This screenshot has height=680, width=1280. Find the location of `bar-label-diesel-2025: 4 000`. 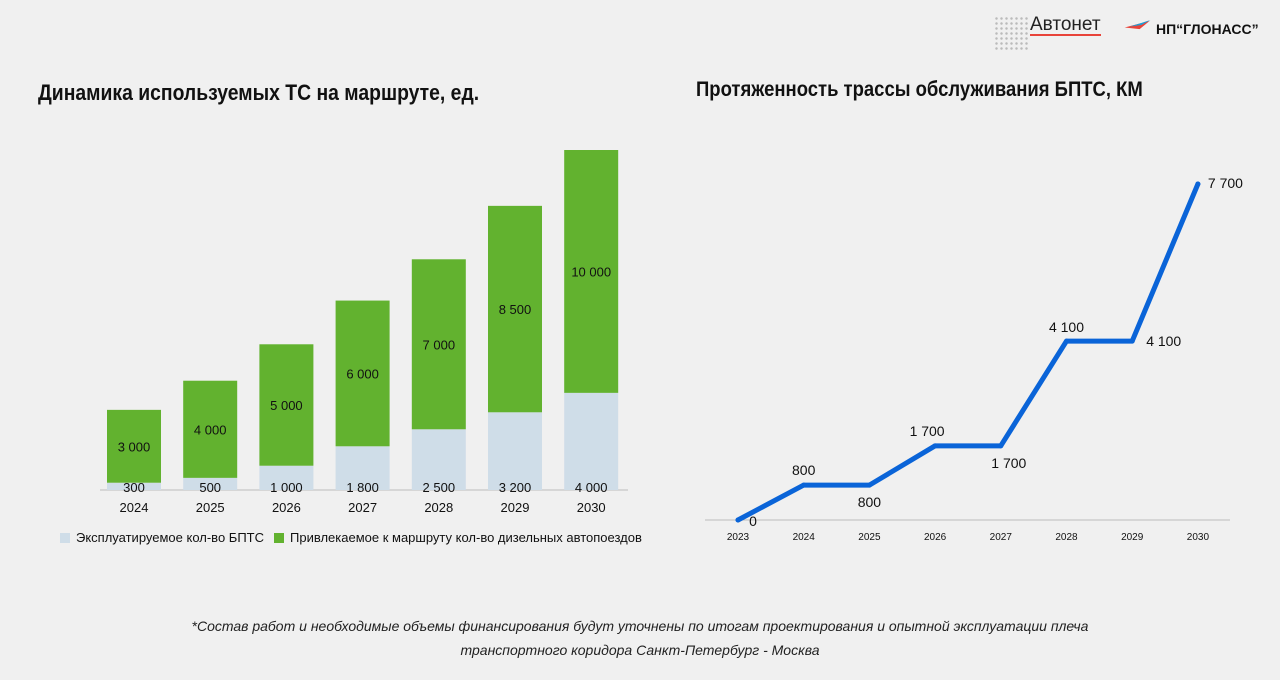

bar-label-diesel-2025: 4 000 is located at coordinates (210, 429).